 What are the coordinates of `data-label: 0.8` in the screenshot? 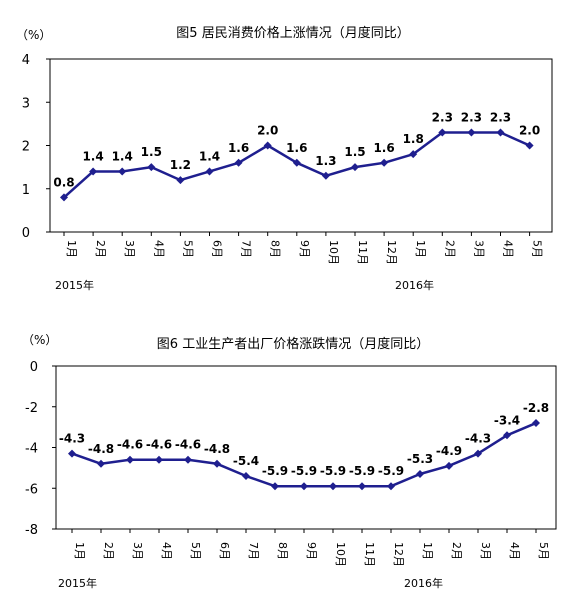 It's located at (63, 182).